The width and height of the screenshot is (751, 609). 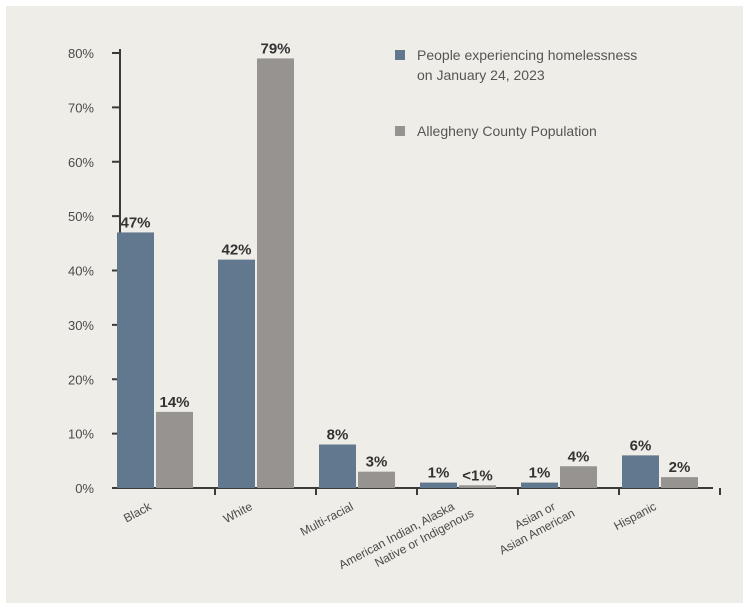 I want to click on y-tick-label: 80%, so click(x=81, y=53).